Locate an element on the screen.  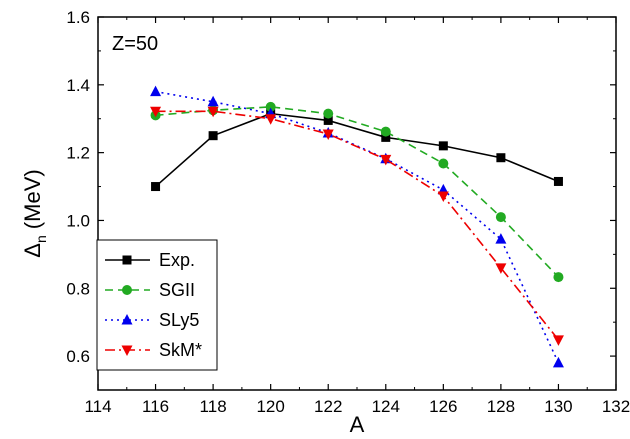
x-tick-label: 130 is located at coordinates (558, 406).